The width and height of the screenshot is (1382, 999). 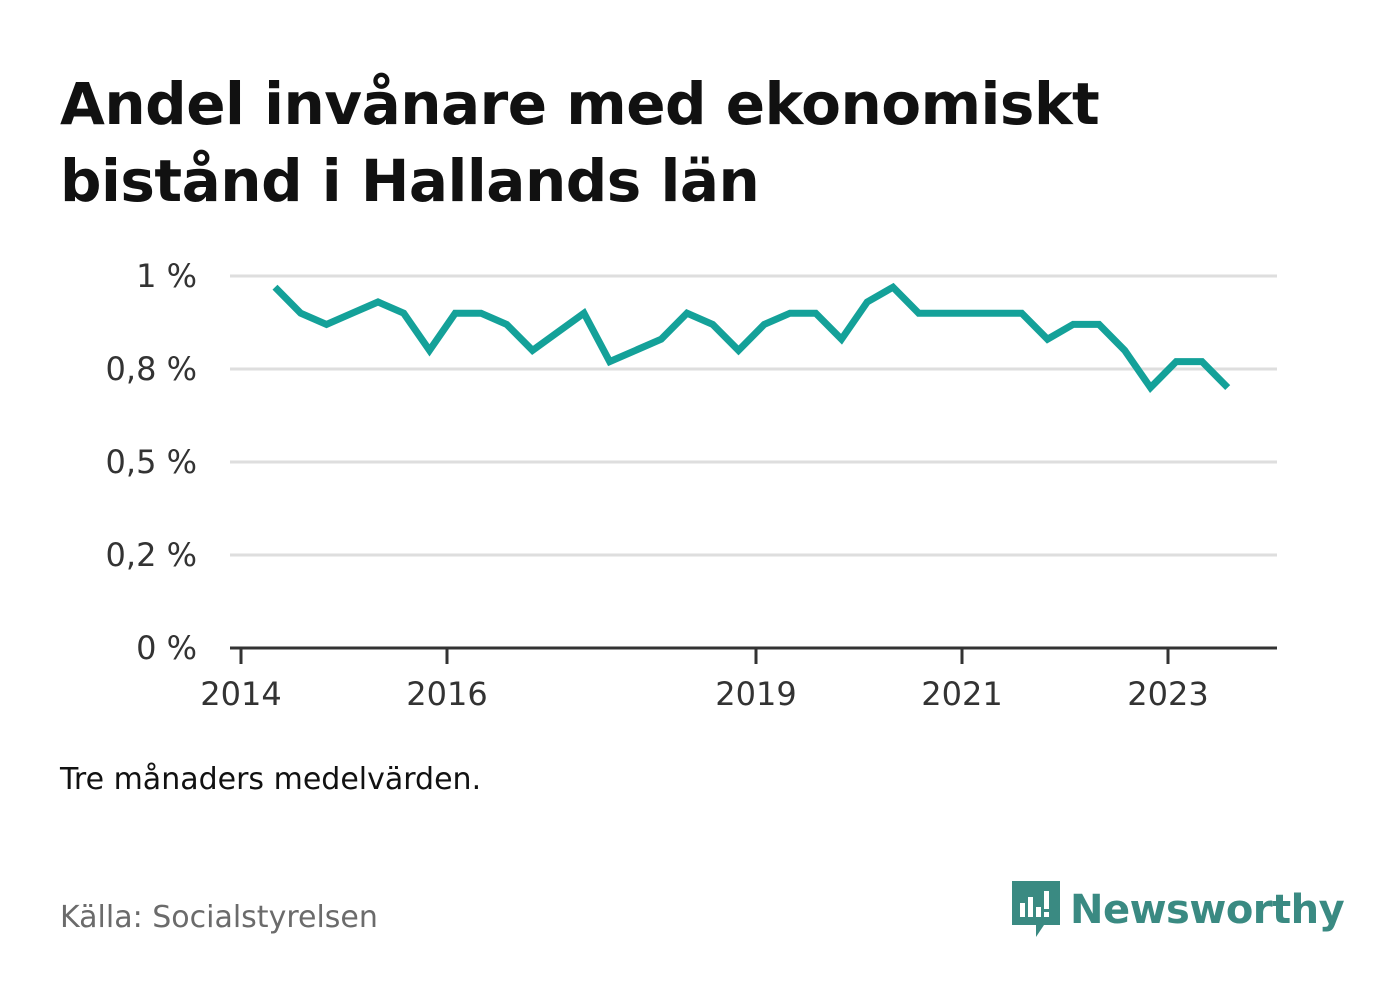 I want to click on x-tick-label: 2021, so click(x=961, y=694).